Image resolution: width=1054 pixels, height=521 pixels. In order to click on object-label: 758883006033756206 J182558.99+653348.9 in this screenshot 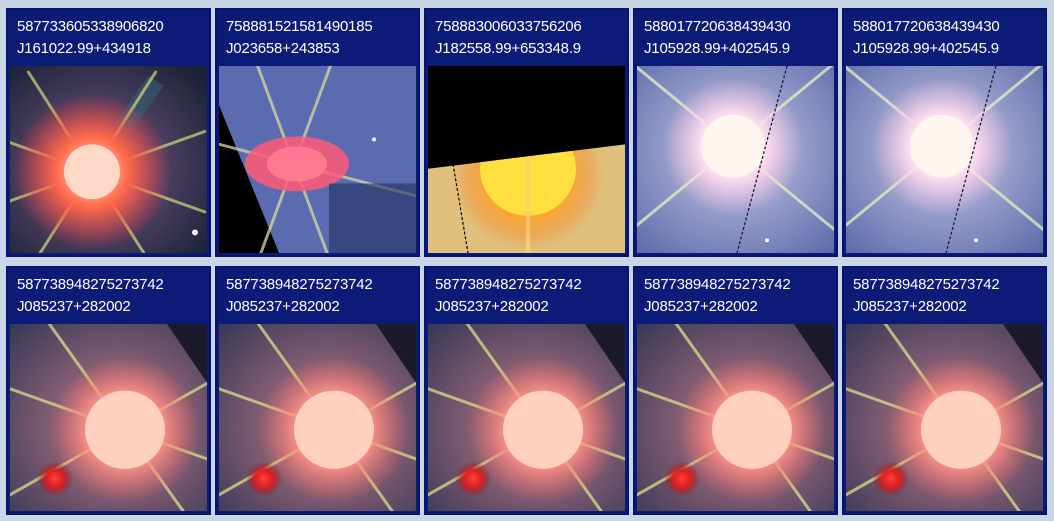, I will do `click(526, 38)`.